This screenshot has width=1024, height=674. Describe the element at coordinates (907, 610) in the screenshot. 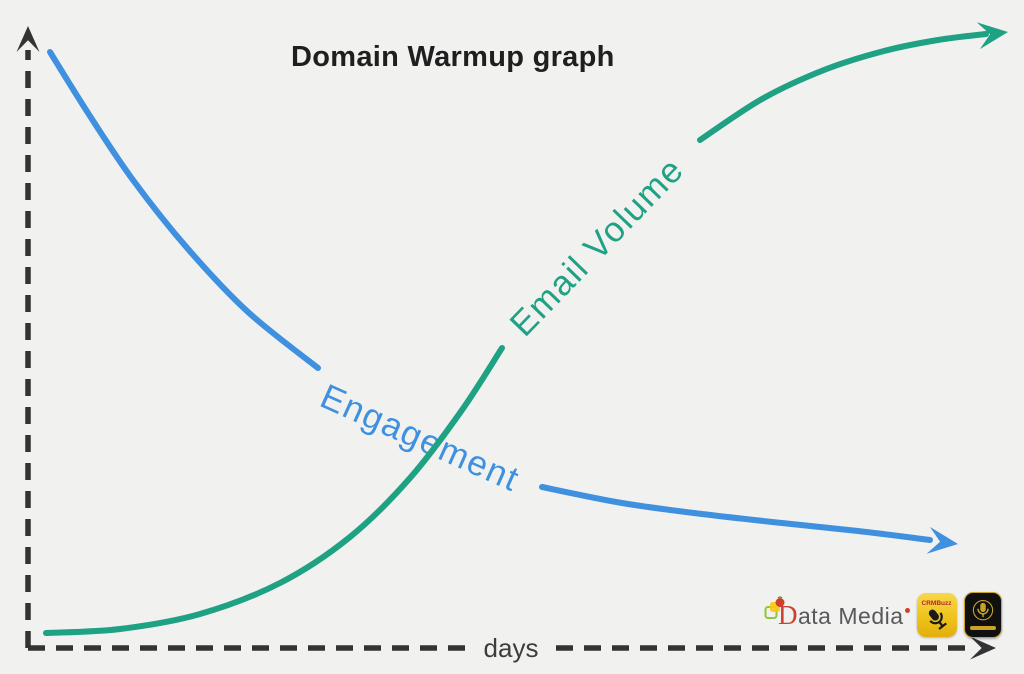

I see `datamedia-logo-dot` at that location.